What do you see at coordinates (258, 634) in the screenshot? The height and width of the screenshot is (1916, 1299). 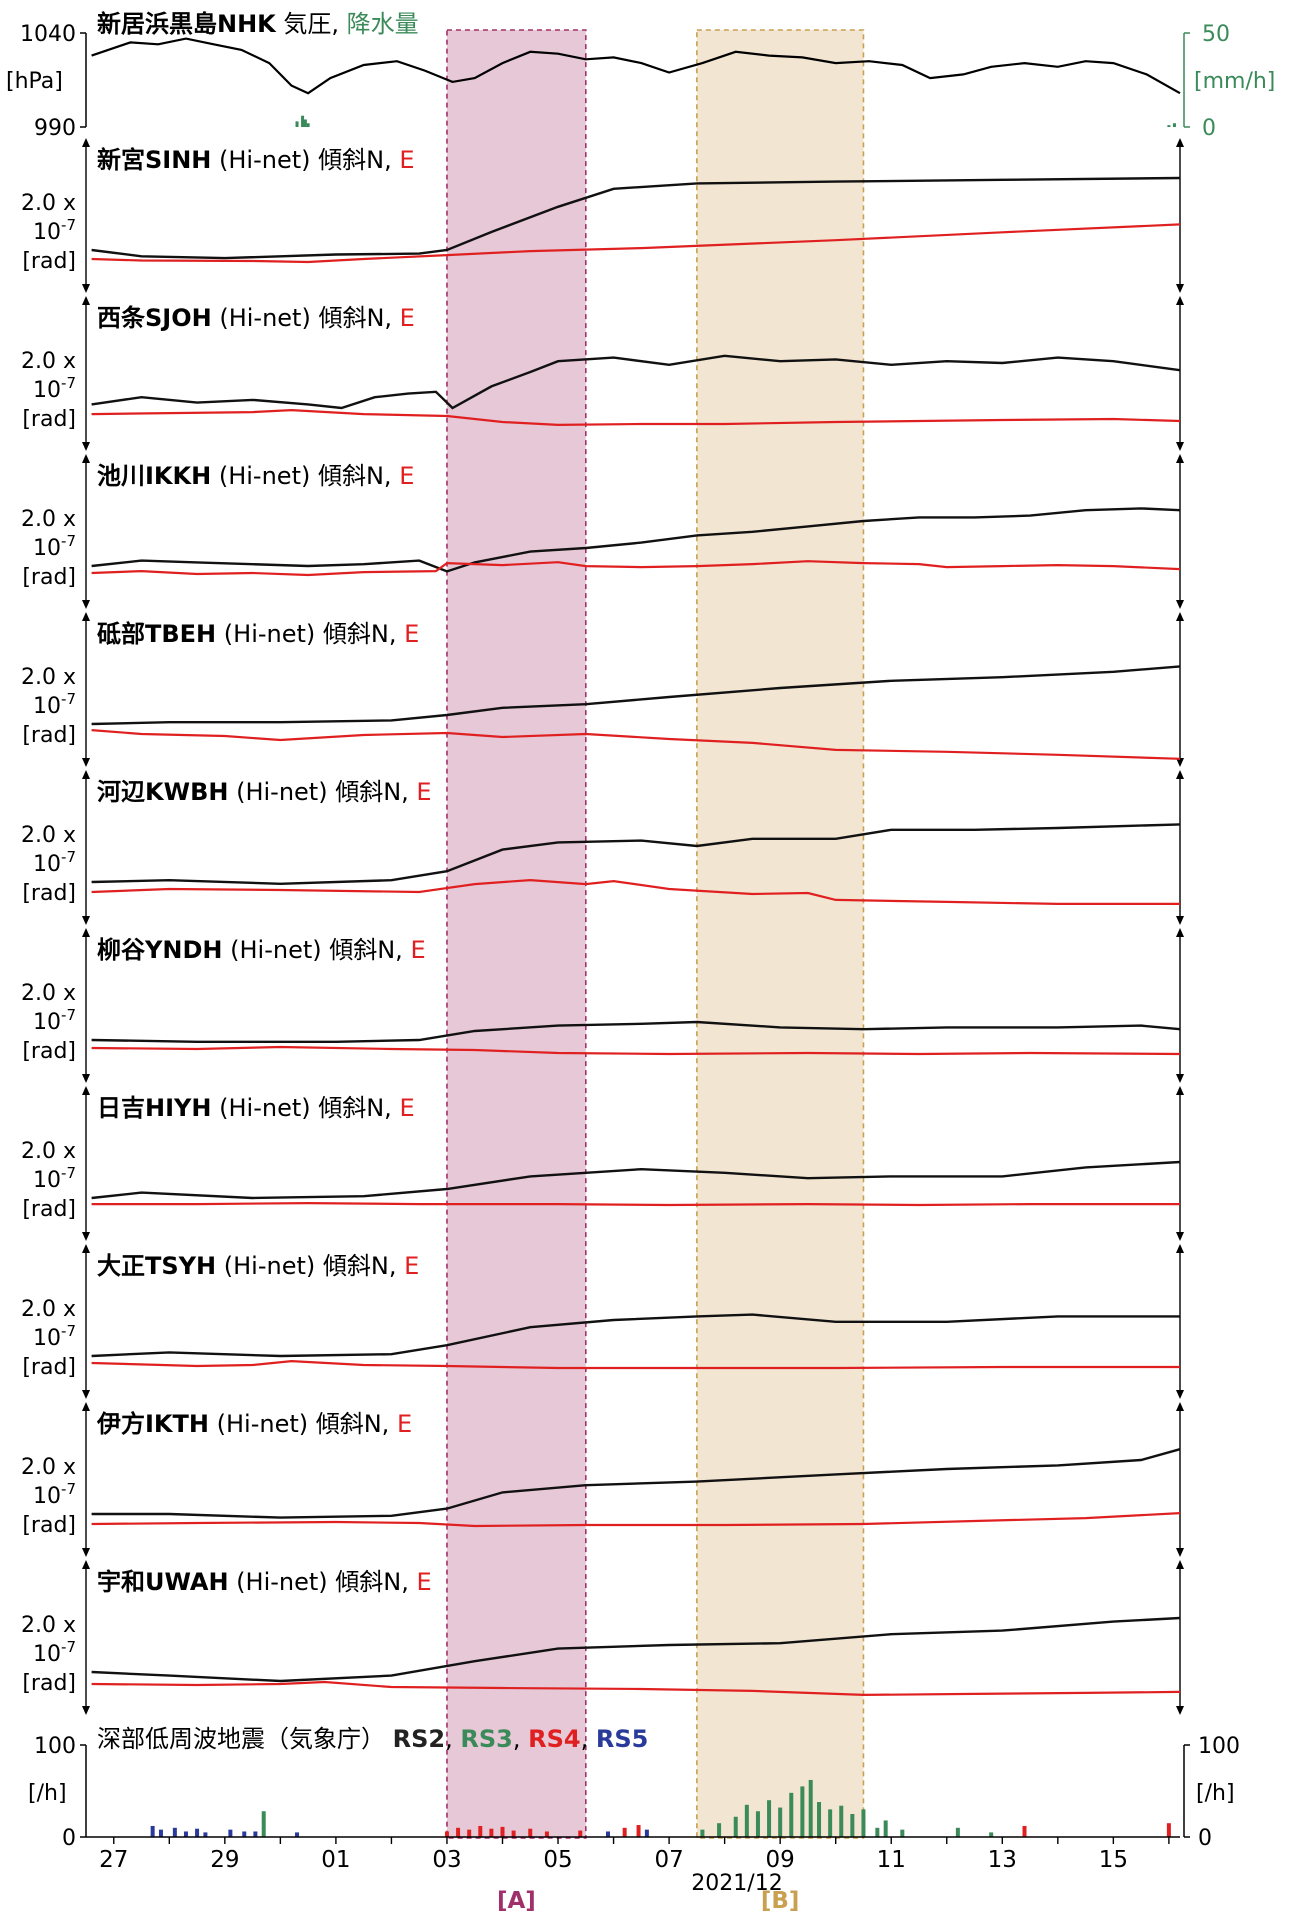 I see `tilt-panel-title-3: 砥部TBEH (Hi-net) 傾斜N, E` at bounding box center [258, 634].